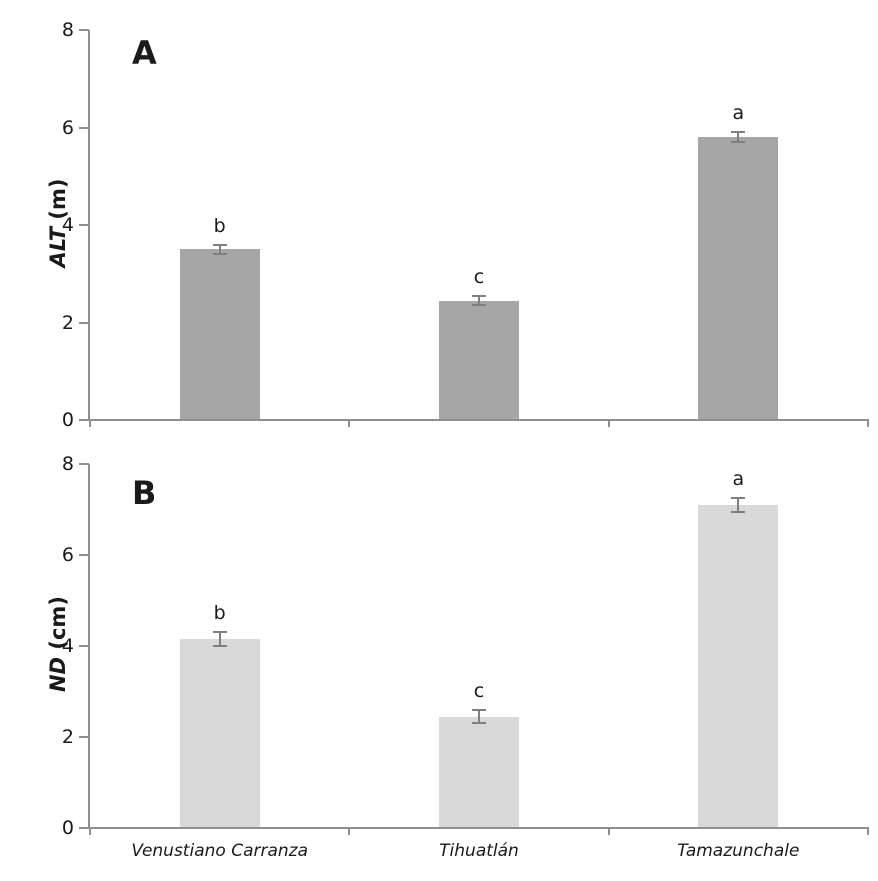 The image size is (878, 881). I want to click on category-label-tamazunchale: Tamazunchale, so click(738, 851).